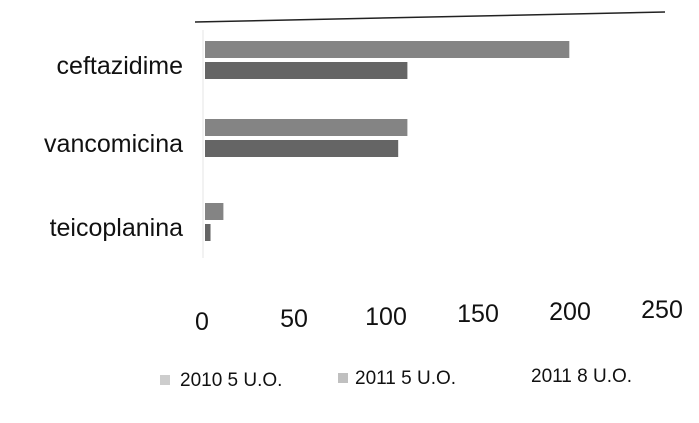 The height and width of the screenshot is (423, 699). I want to click on legend: 2010 5 U.O. 2011 5 U.O. 2011 8 U.O., so click(396, 378).